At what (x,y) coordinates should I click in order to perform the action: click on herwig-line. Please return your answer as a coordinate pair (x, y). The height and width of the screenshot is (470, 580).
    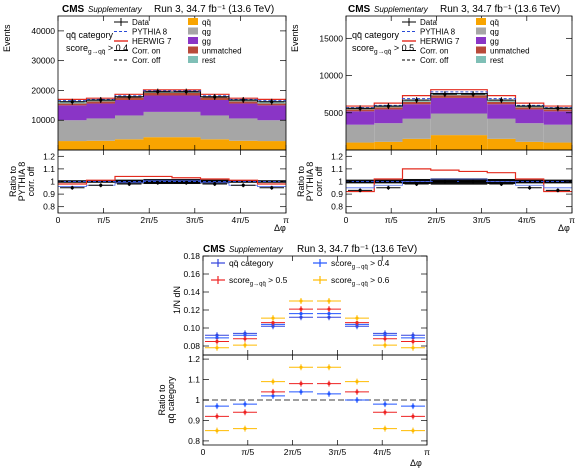
    Looking at the image, I should click on (459, 98).